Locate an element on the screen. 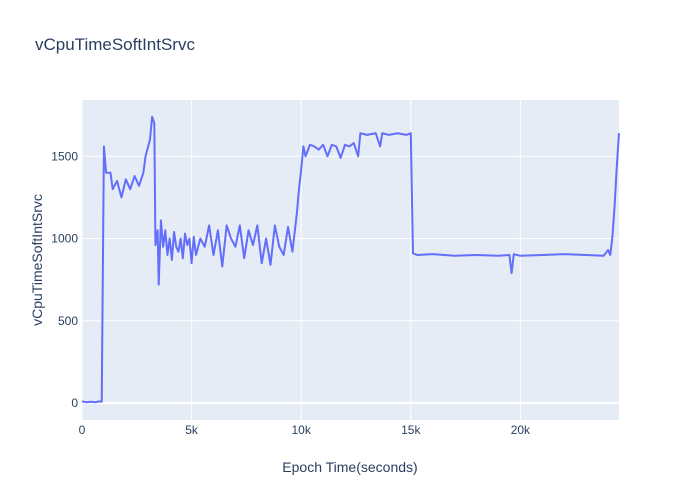 The height and width of the screenshot is (500, 700). x-tick-label: 10k is located at coordinates (302, 430).